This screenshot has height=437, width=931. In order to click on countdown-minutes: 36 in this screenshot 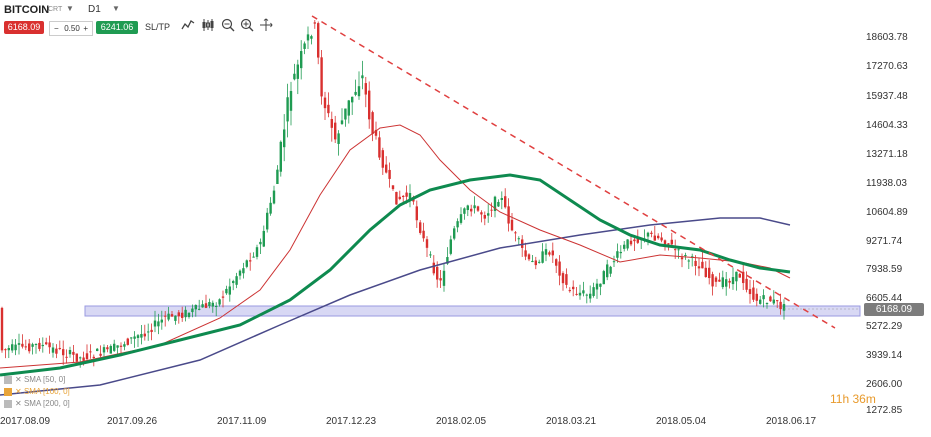, I will do `click(859, 399)`.